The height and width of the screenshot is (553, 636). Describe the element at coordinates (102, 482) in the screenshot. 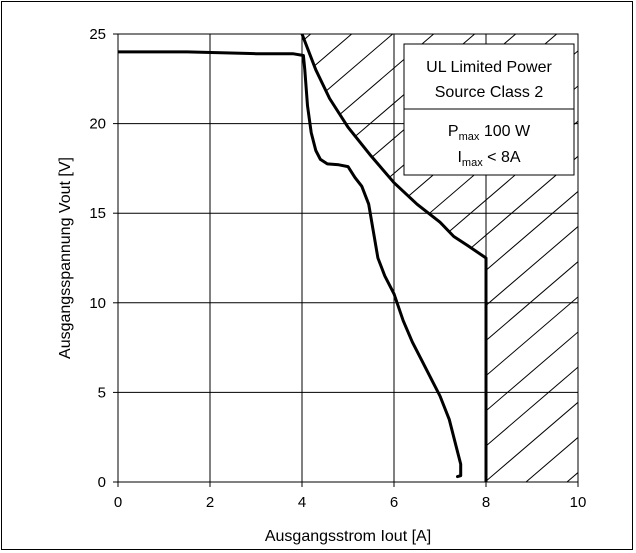

I see `y-tick-label: 0` at that location.